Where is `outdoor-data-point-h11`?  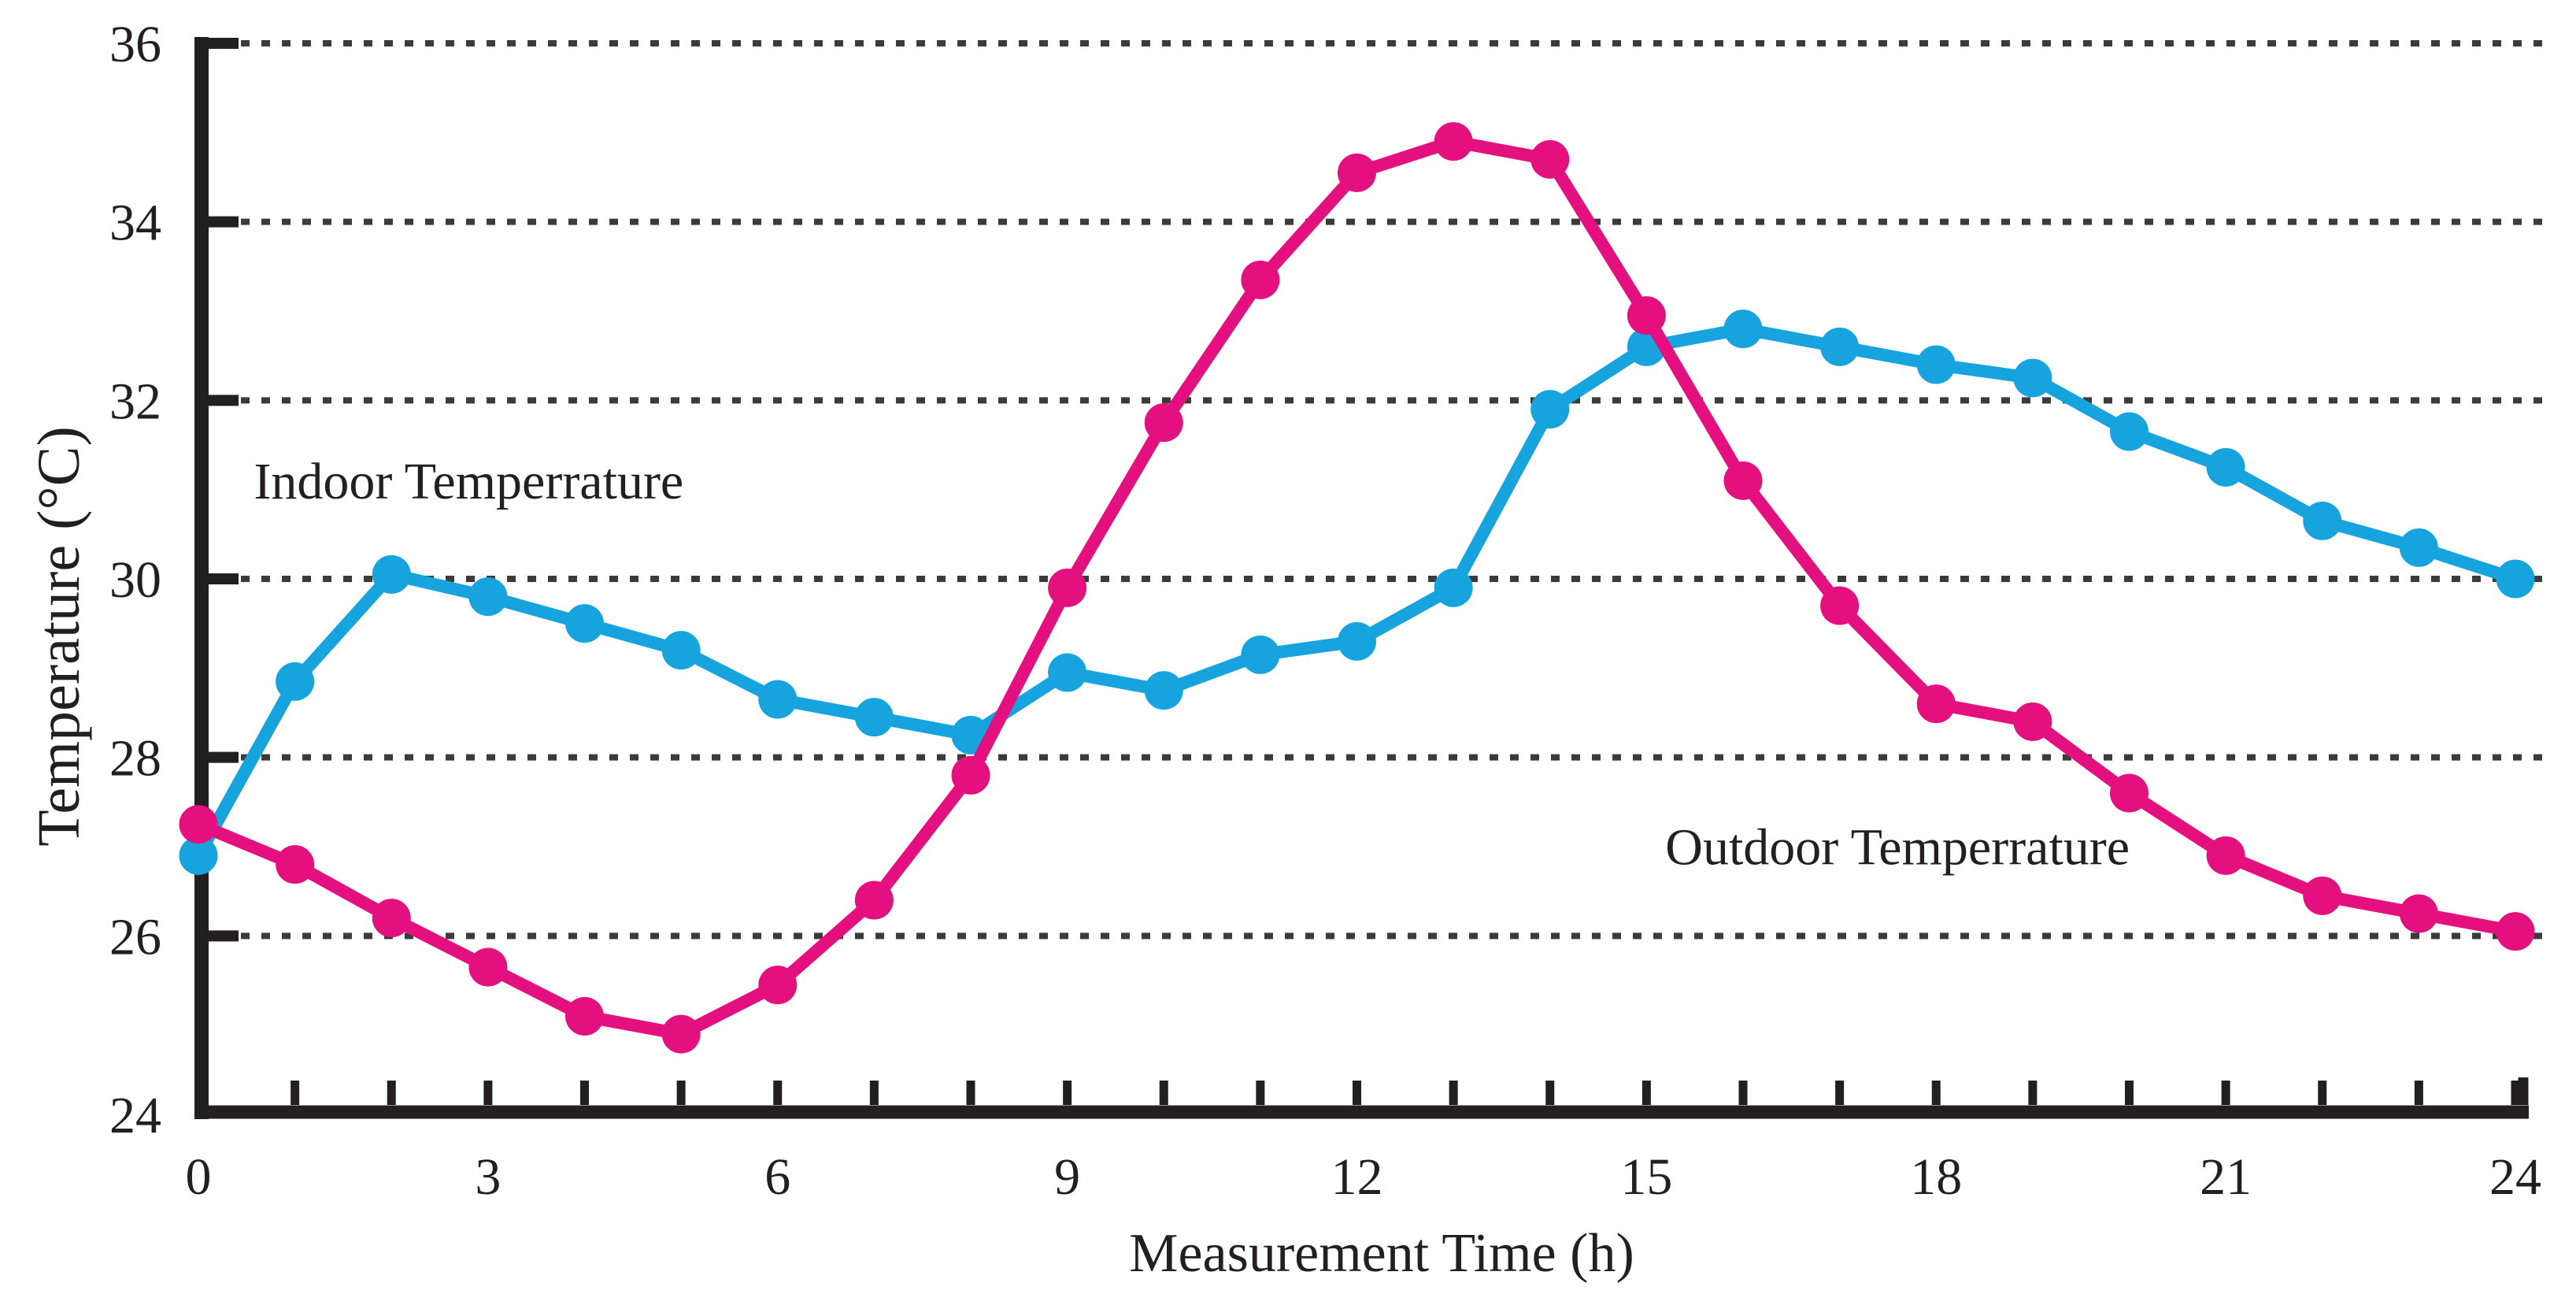
outdoor-data-point-h11 is located at coordinates (1260, 279).